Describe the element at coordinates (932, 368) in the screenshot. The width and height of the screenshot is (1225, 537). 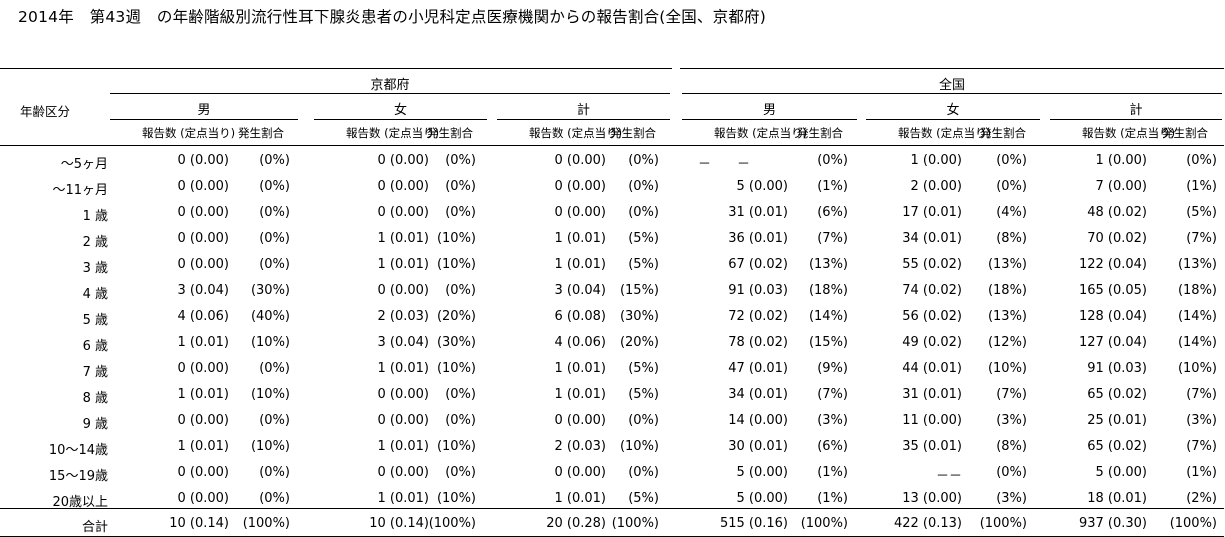
I see `report-count-cell: 44 (0.01)` at that location.